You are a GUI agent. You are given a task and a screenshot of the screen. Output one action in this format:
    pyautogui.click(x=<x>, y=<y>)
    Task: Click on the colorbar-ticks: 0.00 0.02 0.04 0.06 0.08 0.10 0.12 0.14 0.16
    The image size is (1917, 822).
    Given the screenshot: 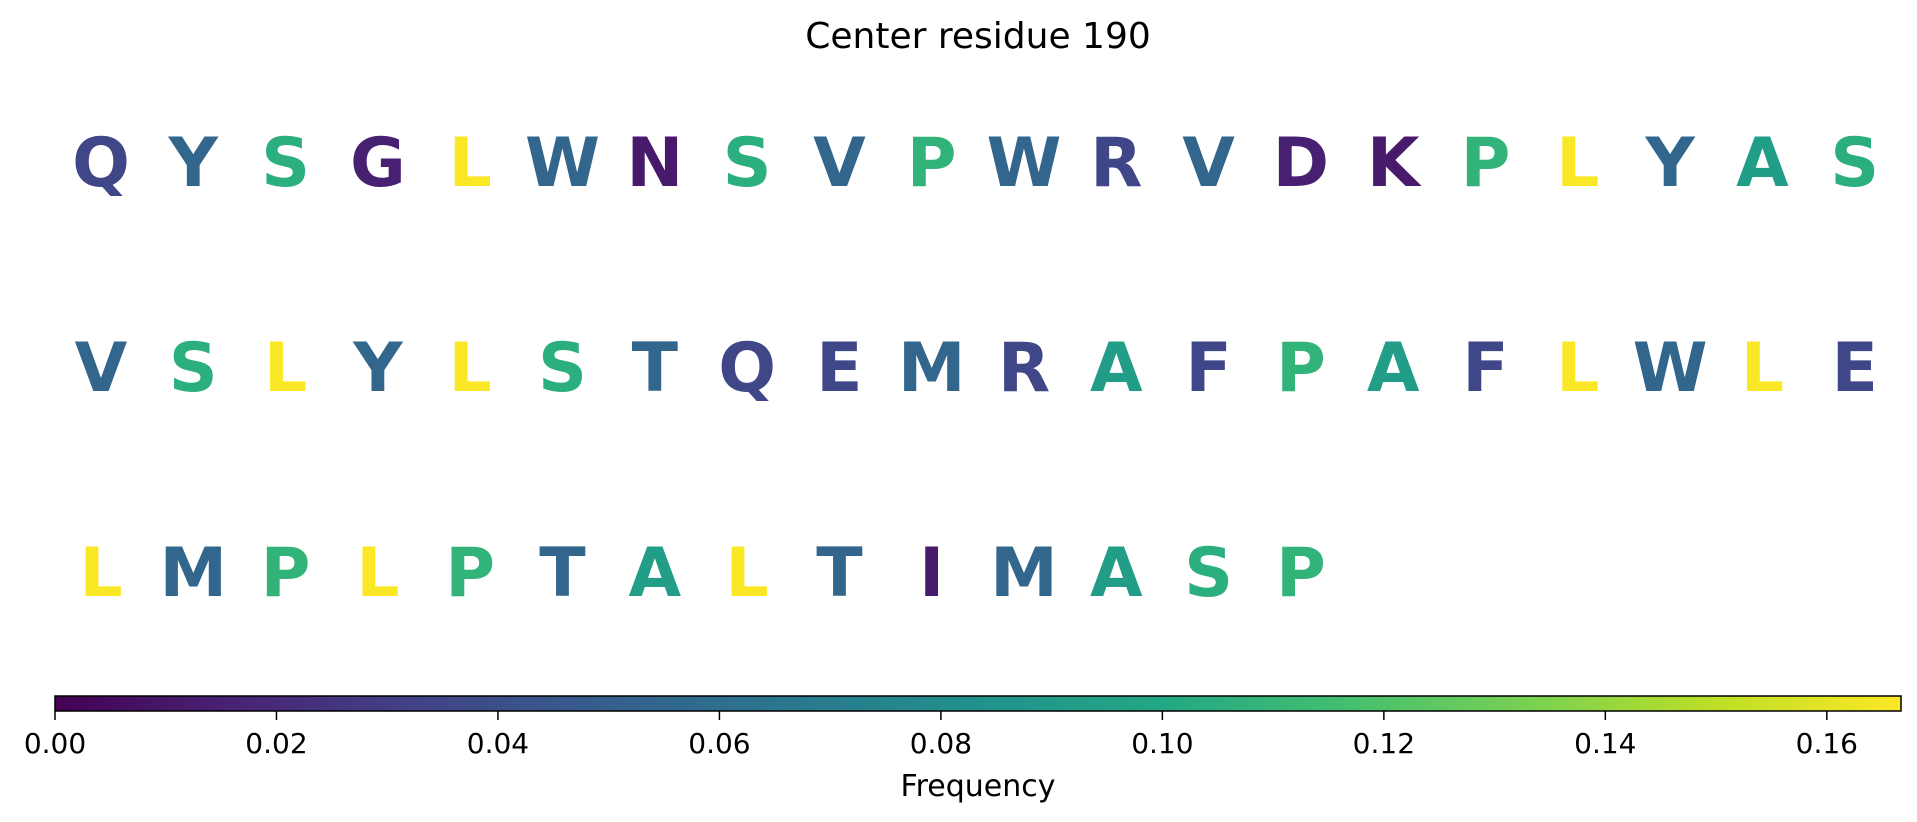 What is the action you would take?
    pyautogui.click(x=941, y=735)
    